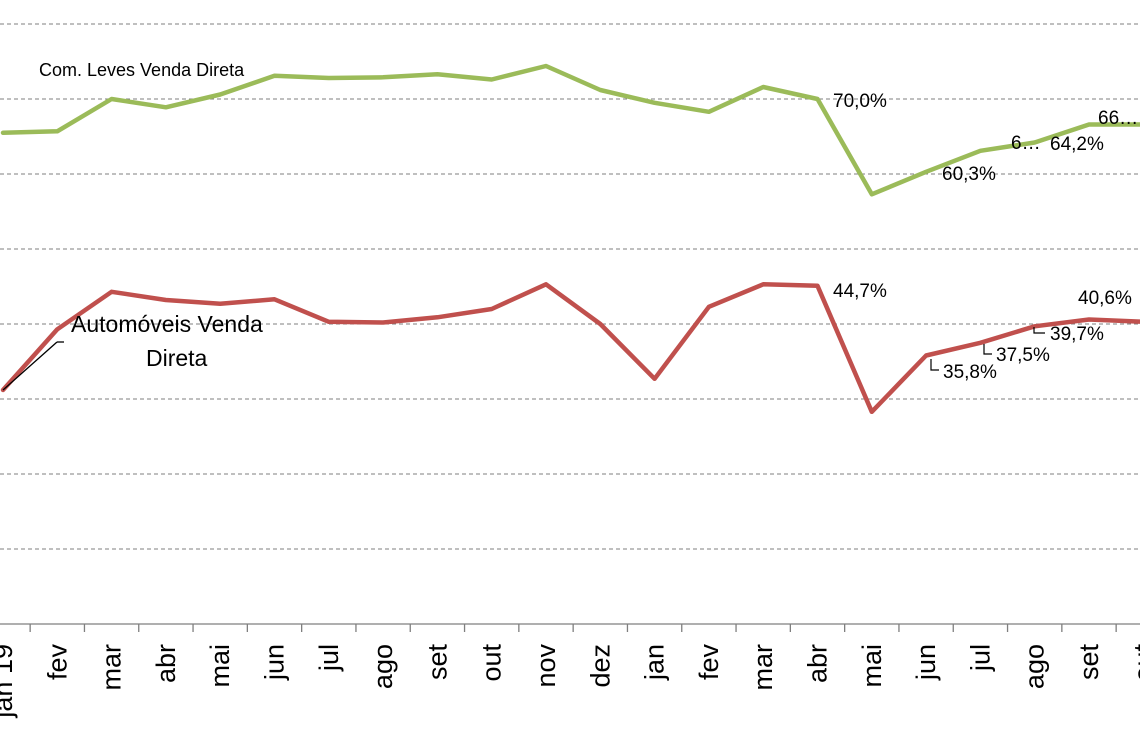  Describe the element at coordinates (546, 666) in the screenshot. I see `x-tick-label: nov` at that location.